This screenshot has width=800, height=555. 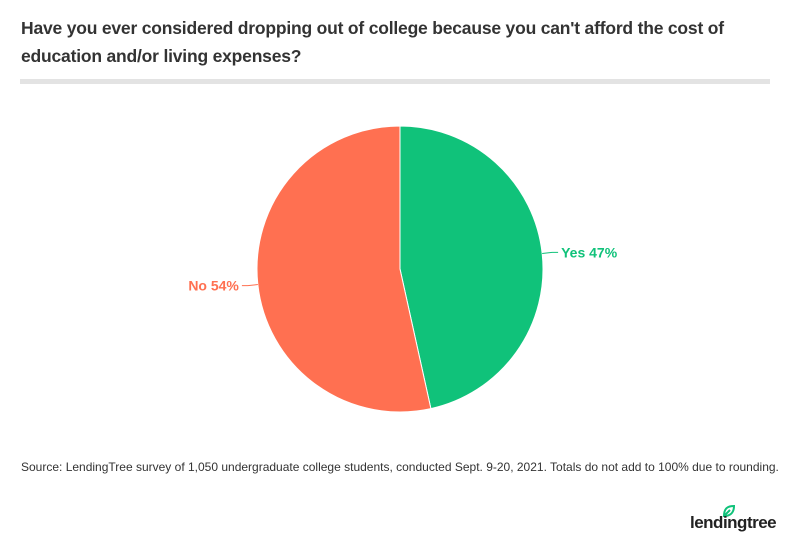 What do you see at coordinates (249, 285) in the screenshot?
I see `leader-line-no` at bounding box center [249, 285].